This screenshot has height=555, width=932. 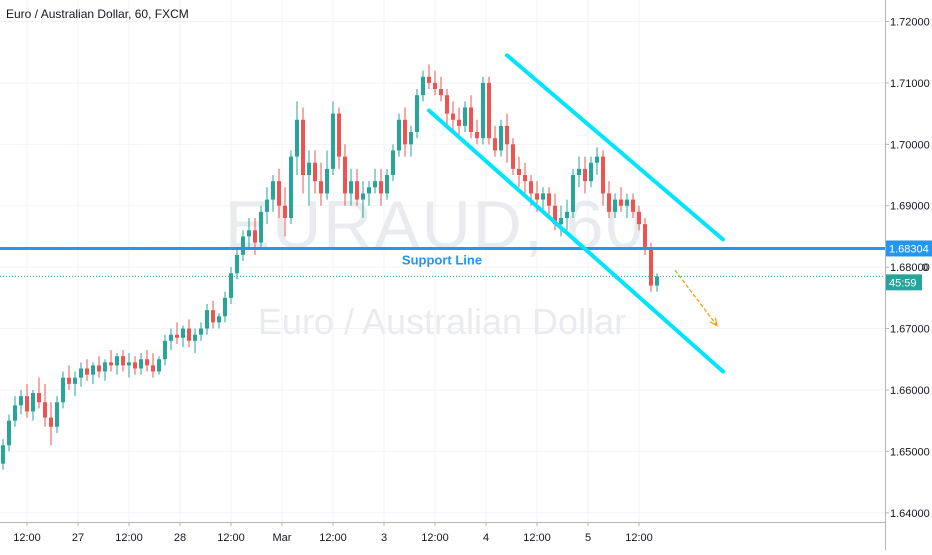 I want to click on y-tick-label: 1.66000, so click(x=910, y=391).